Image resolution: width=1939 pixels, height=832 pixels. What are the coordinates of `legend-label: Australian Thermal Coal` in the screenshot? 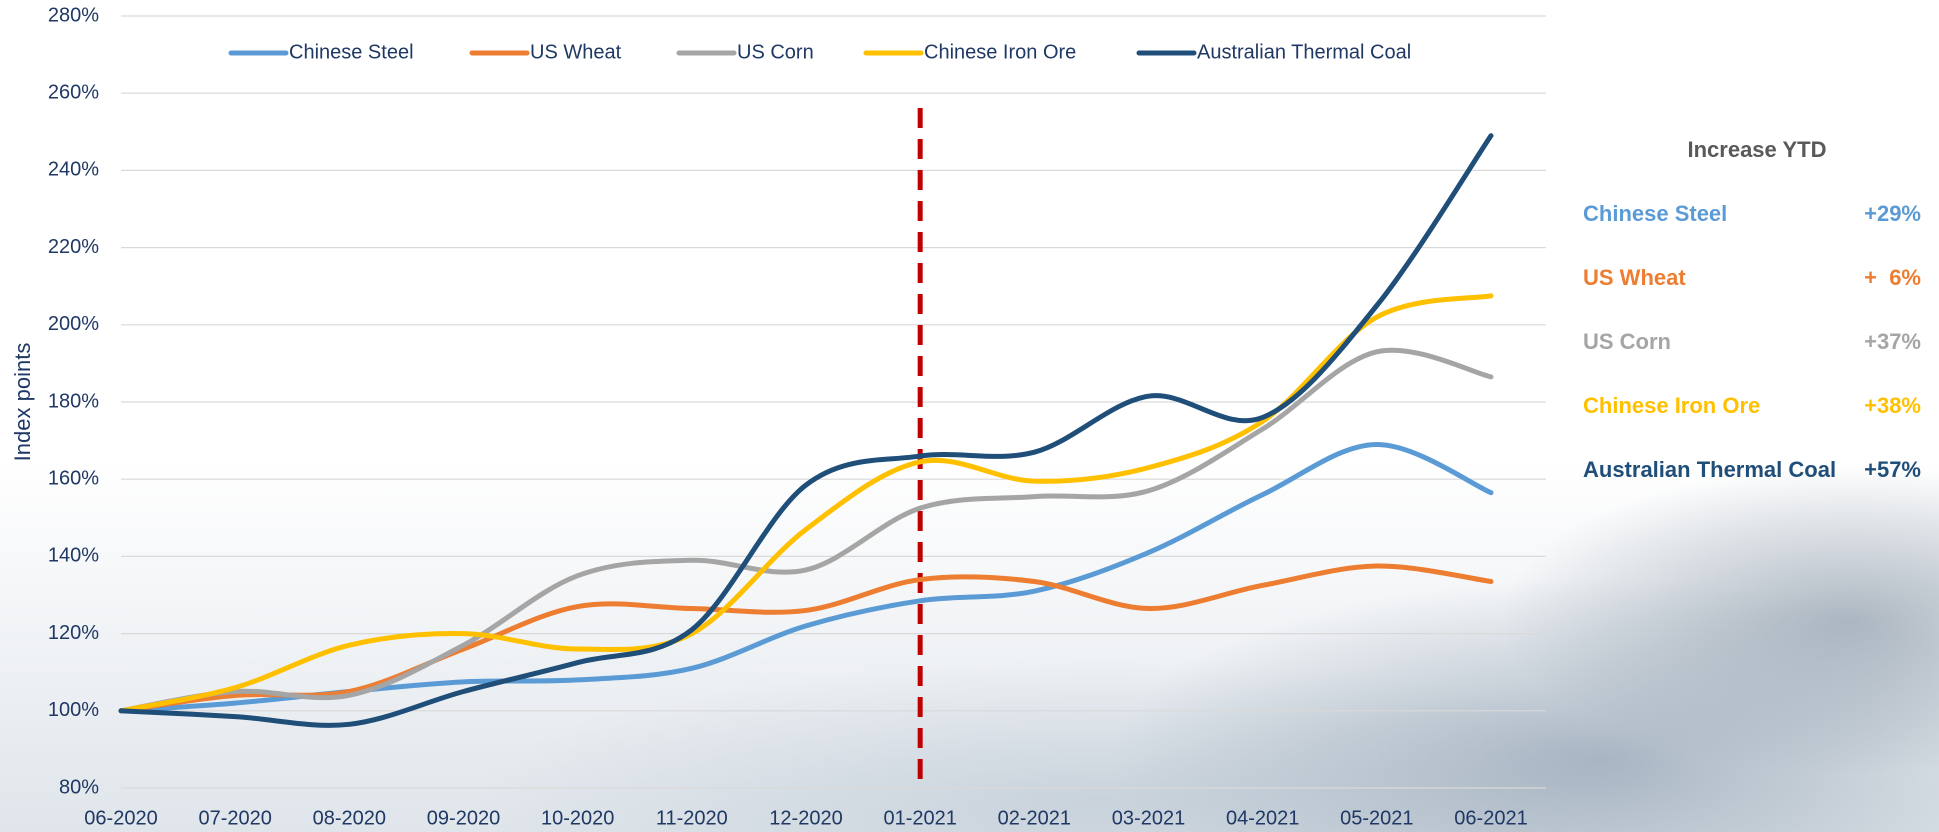 It's located at (1304, 52).